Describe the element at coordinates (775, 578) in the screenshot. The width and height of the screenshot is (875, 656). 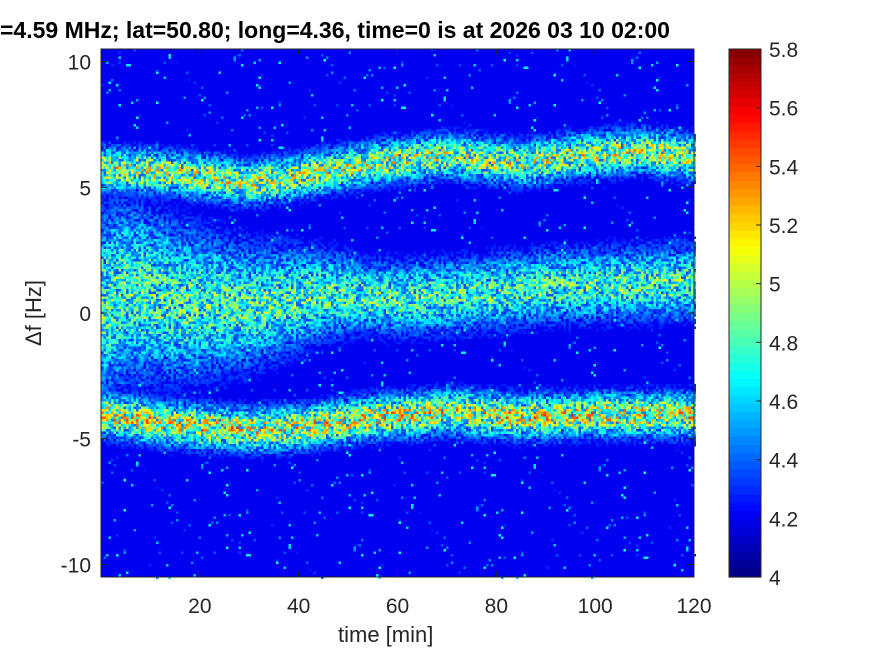
I see `colorbar-tick-label: 4` at that location.